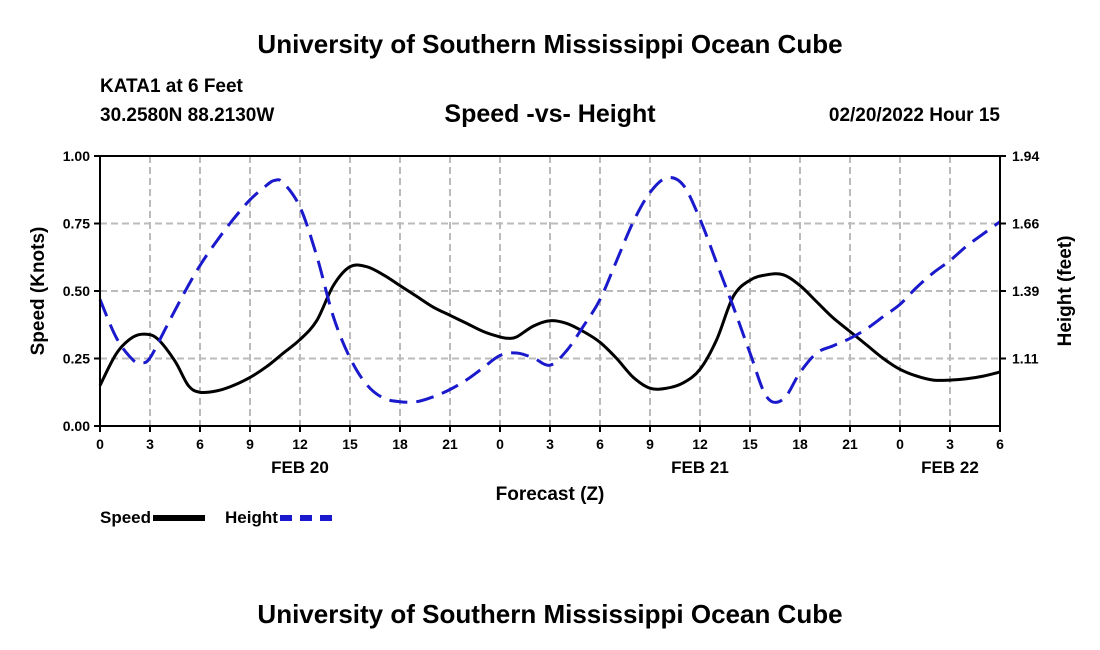 This screenshot has height=650, width=1100. Describe the element at coordinates (76, 291) in the screenshot. I see `y-left-tick-label: 0.50` at that location.